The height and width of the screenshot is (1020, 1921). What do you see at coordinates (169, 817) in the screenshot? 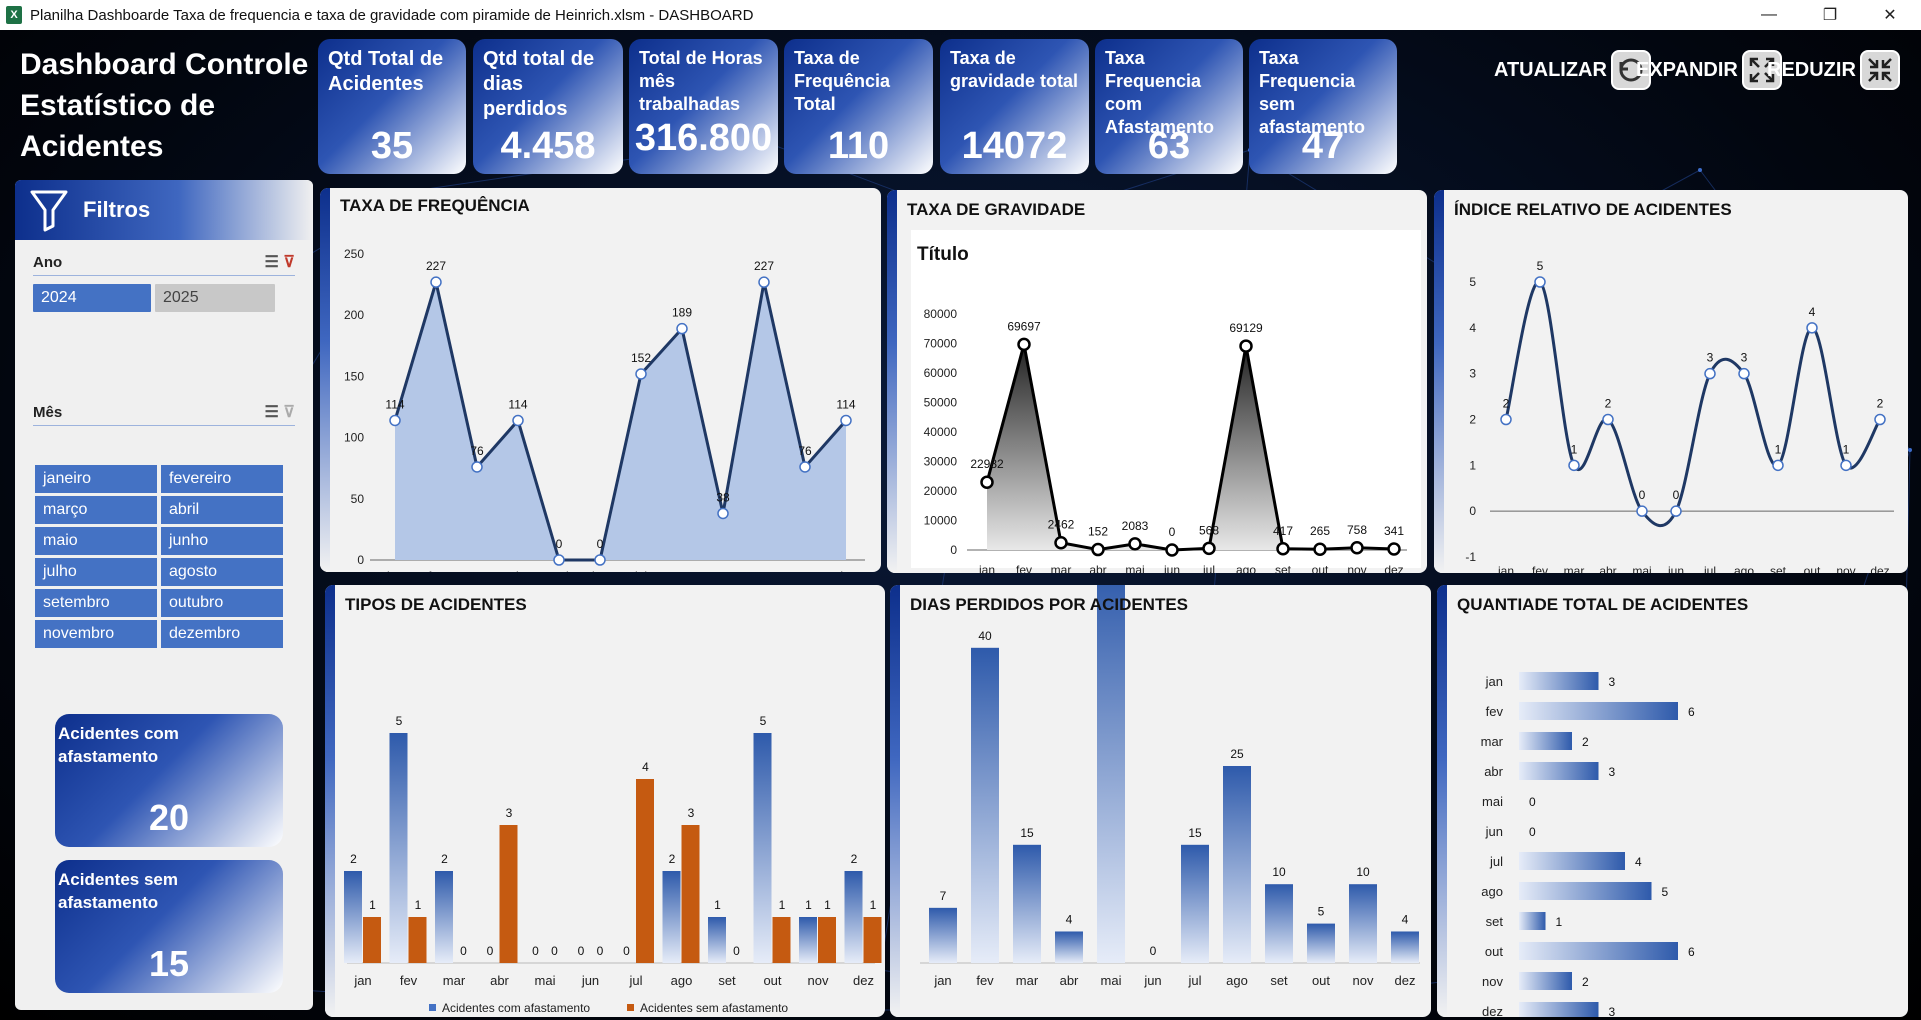
I see `side-kpi-value: 20` at bounding box center [169, 817].